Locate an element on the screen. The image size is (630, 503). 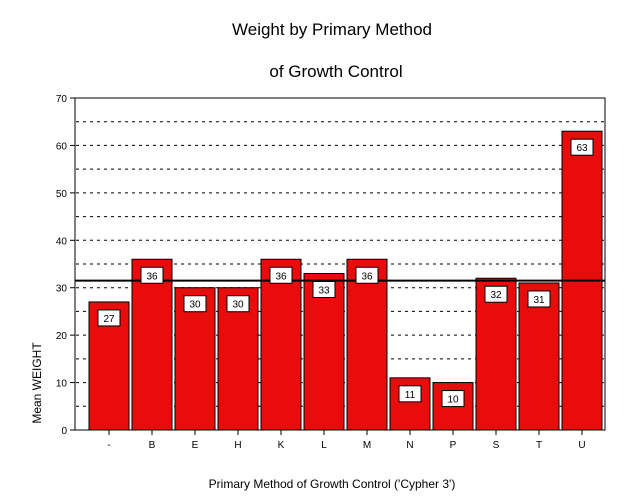
bar-T is located at coordinates (539, 356).